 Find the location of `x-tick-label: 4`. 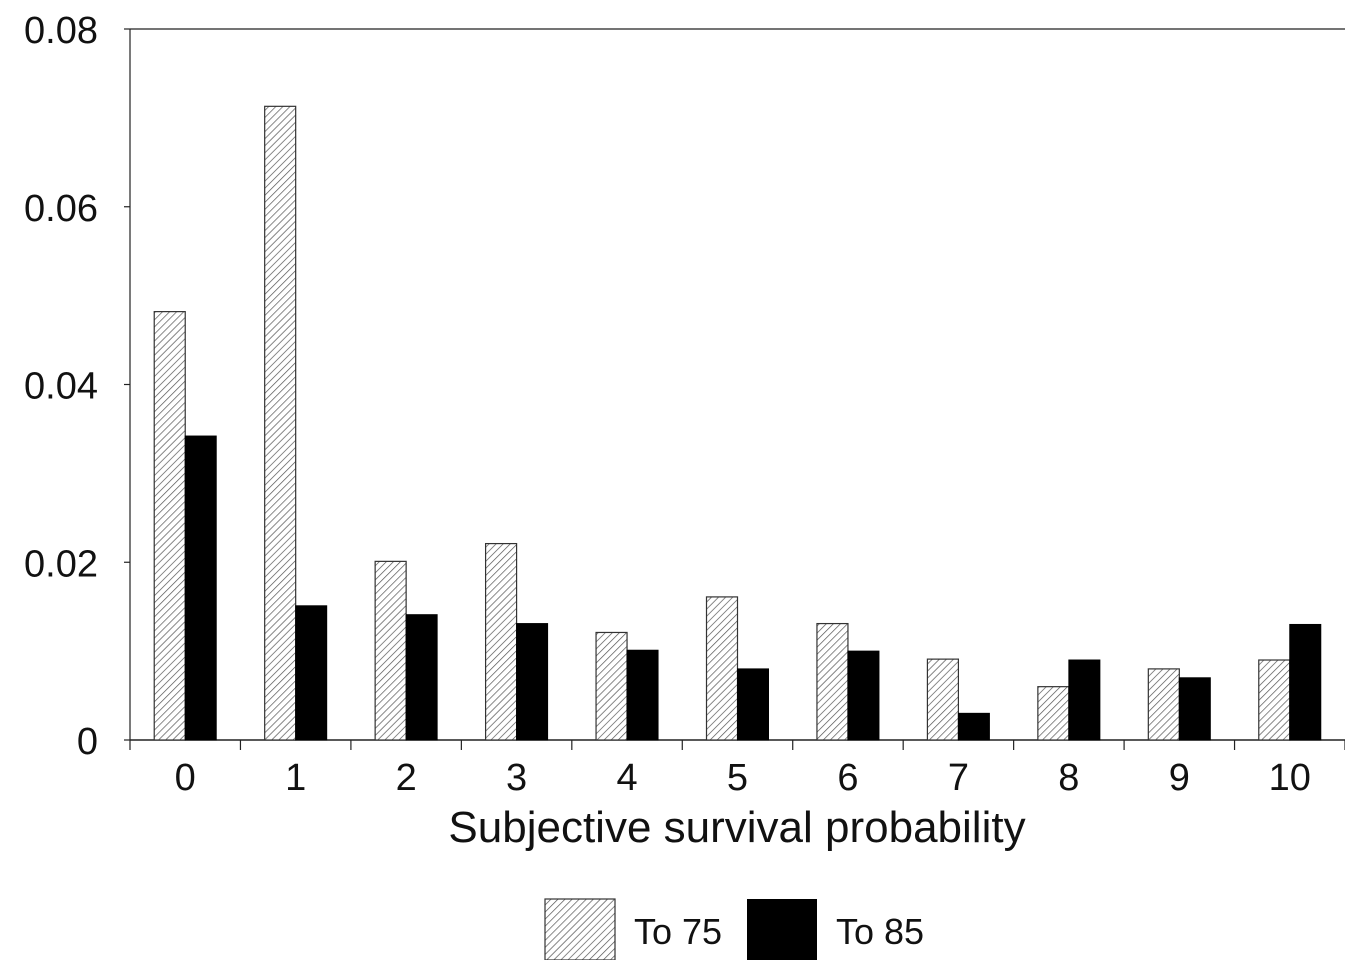

x-tick-label: 4 is located at coordinates (626, 778).